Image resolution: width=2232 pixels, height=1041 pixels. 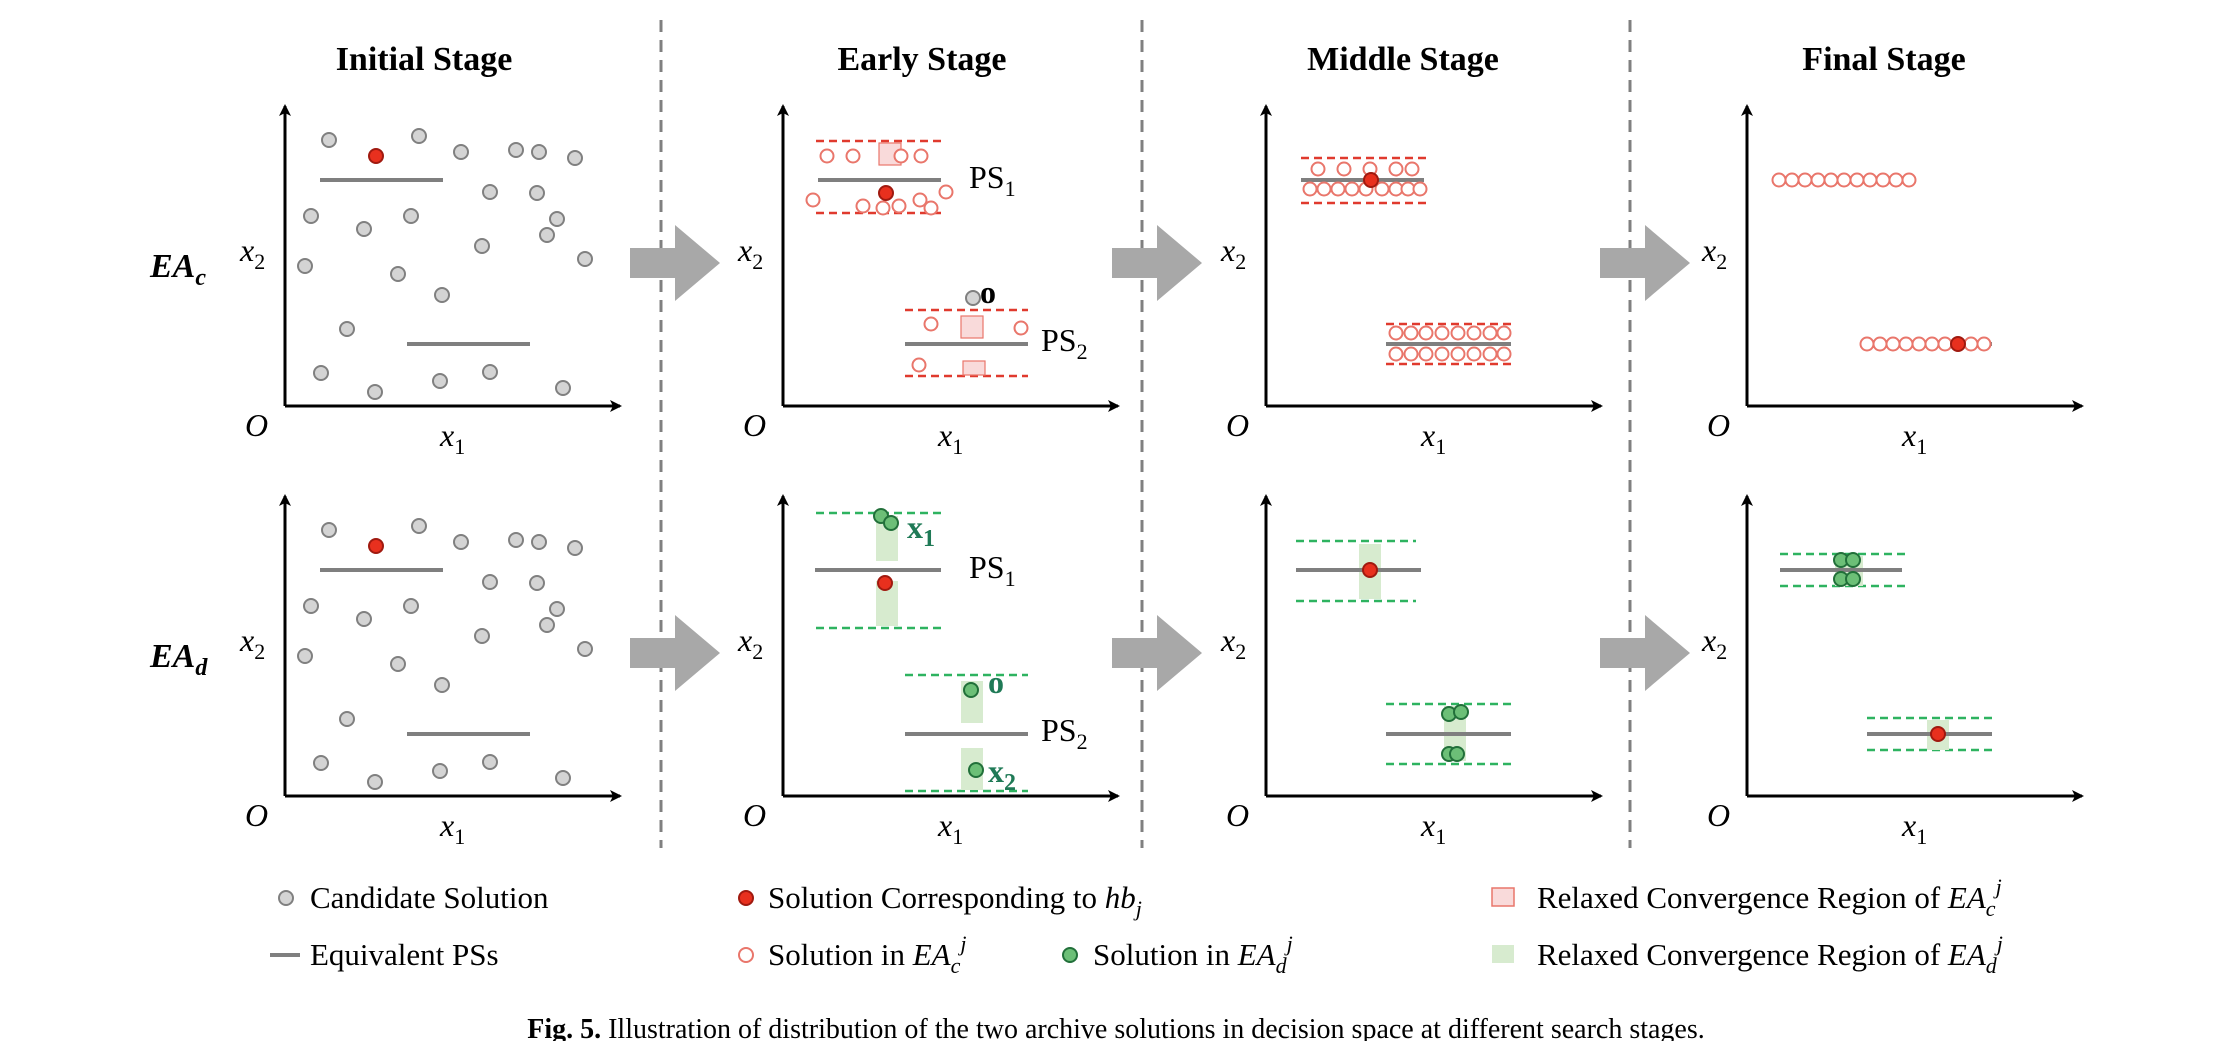 What do you see at coordinates (1769, 897) in the screenshot?
I see `legend-region-c-text: Relaxed Convergence Region of EAcj` at bounding box center [1769, 897].